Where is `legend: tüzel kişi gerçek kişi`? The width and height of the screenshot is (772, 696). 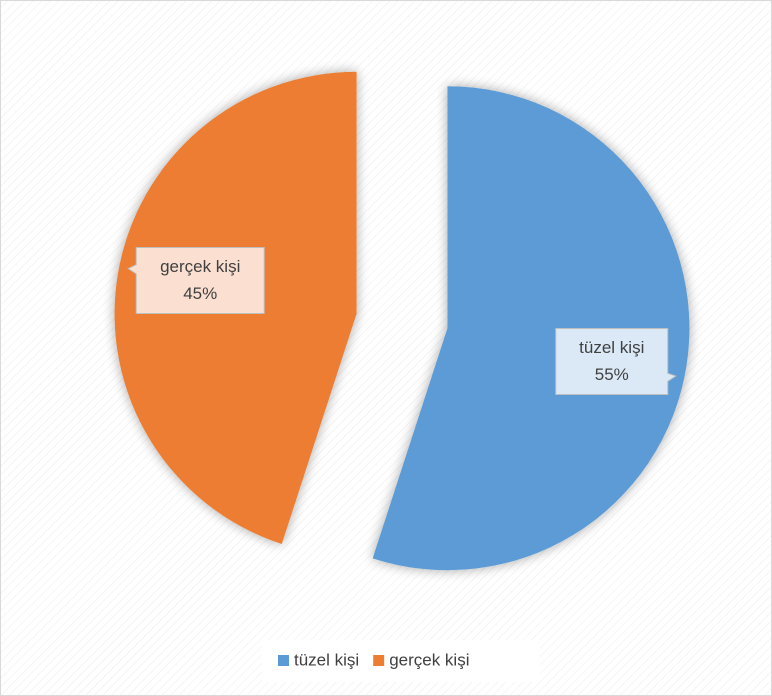 legend: tüzel kişi gerçek kişi is located at coordinates (374, 659).